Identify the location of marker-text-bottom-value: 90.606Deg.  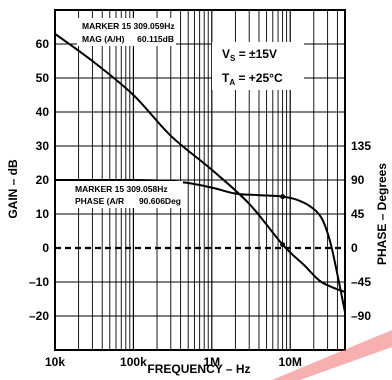
(160, 201).